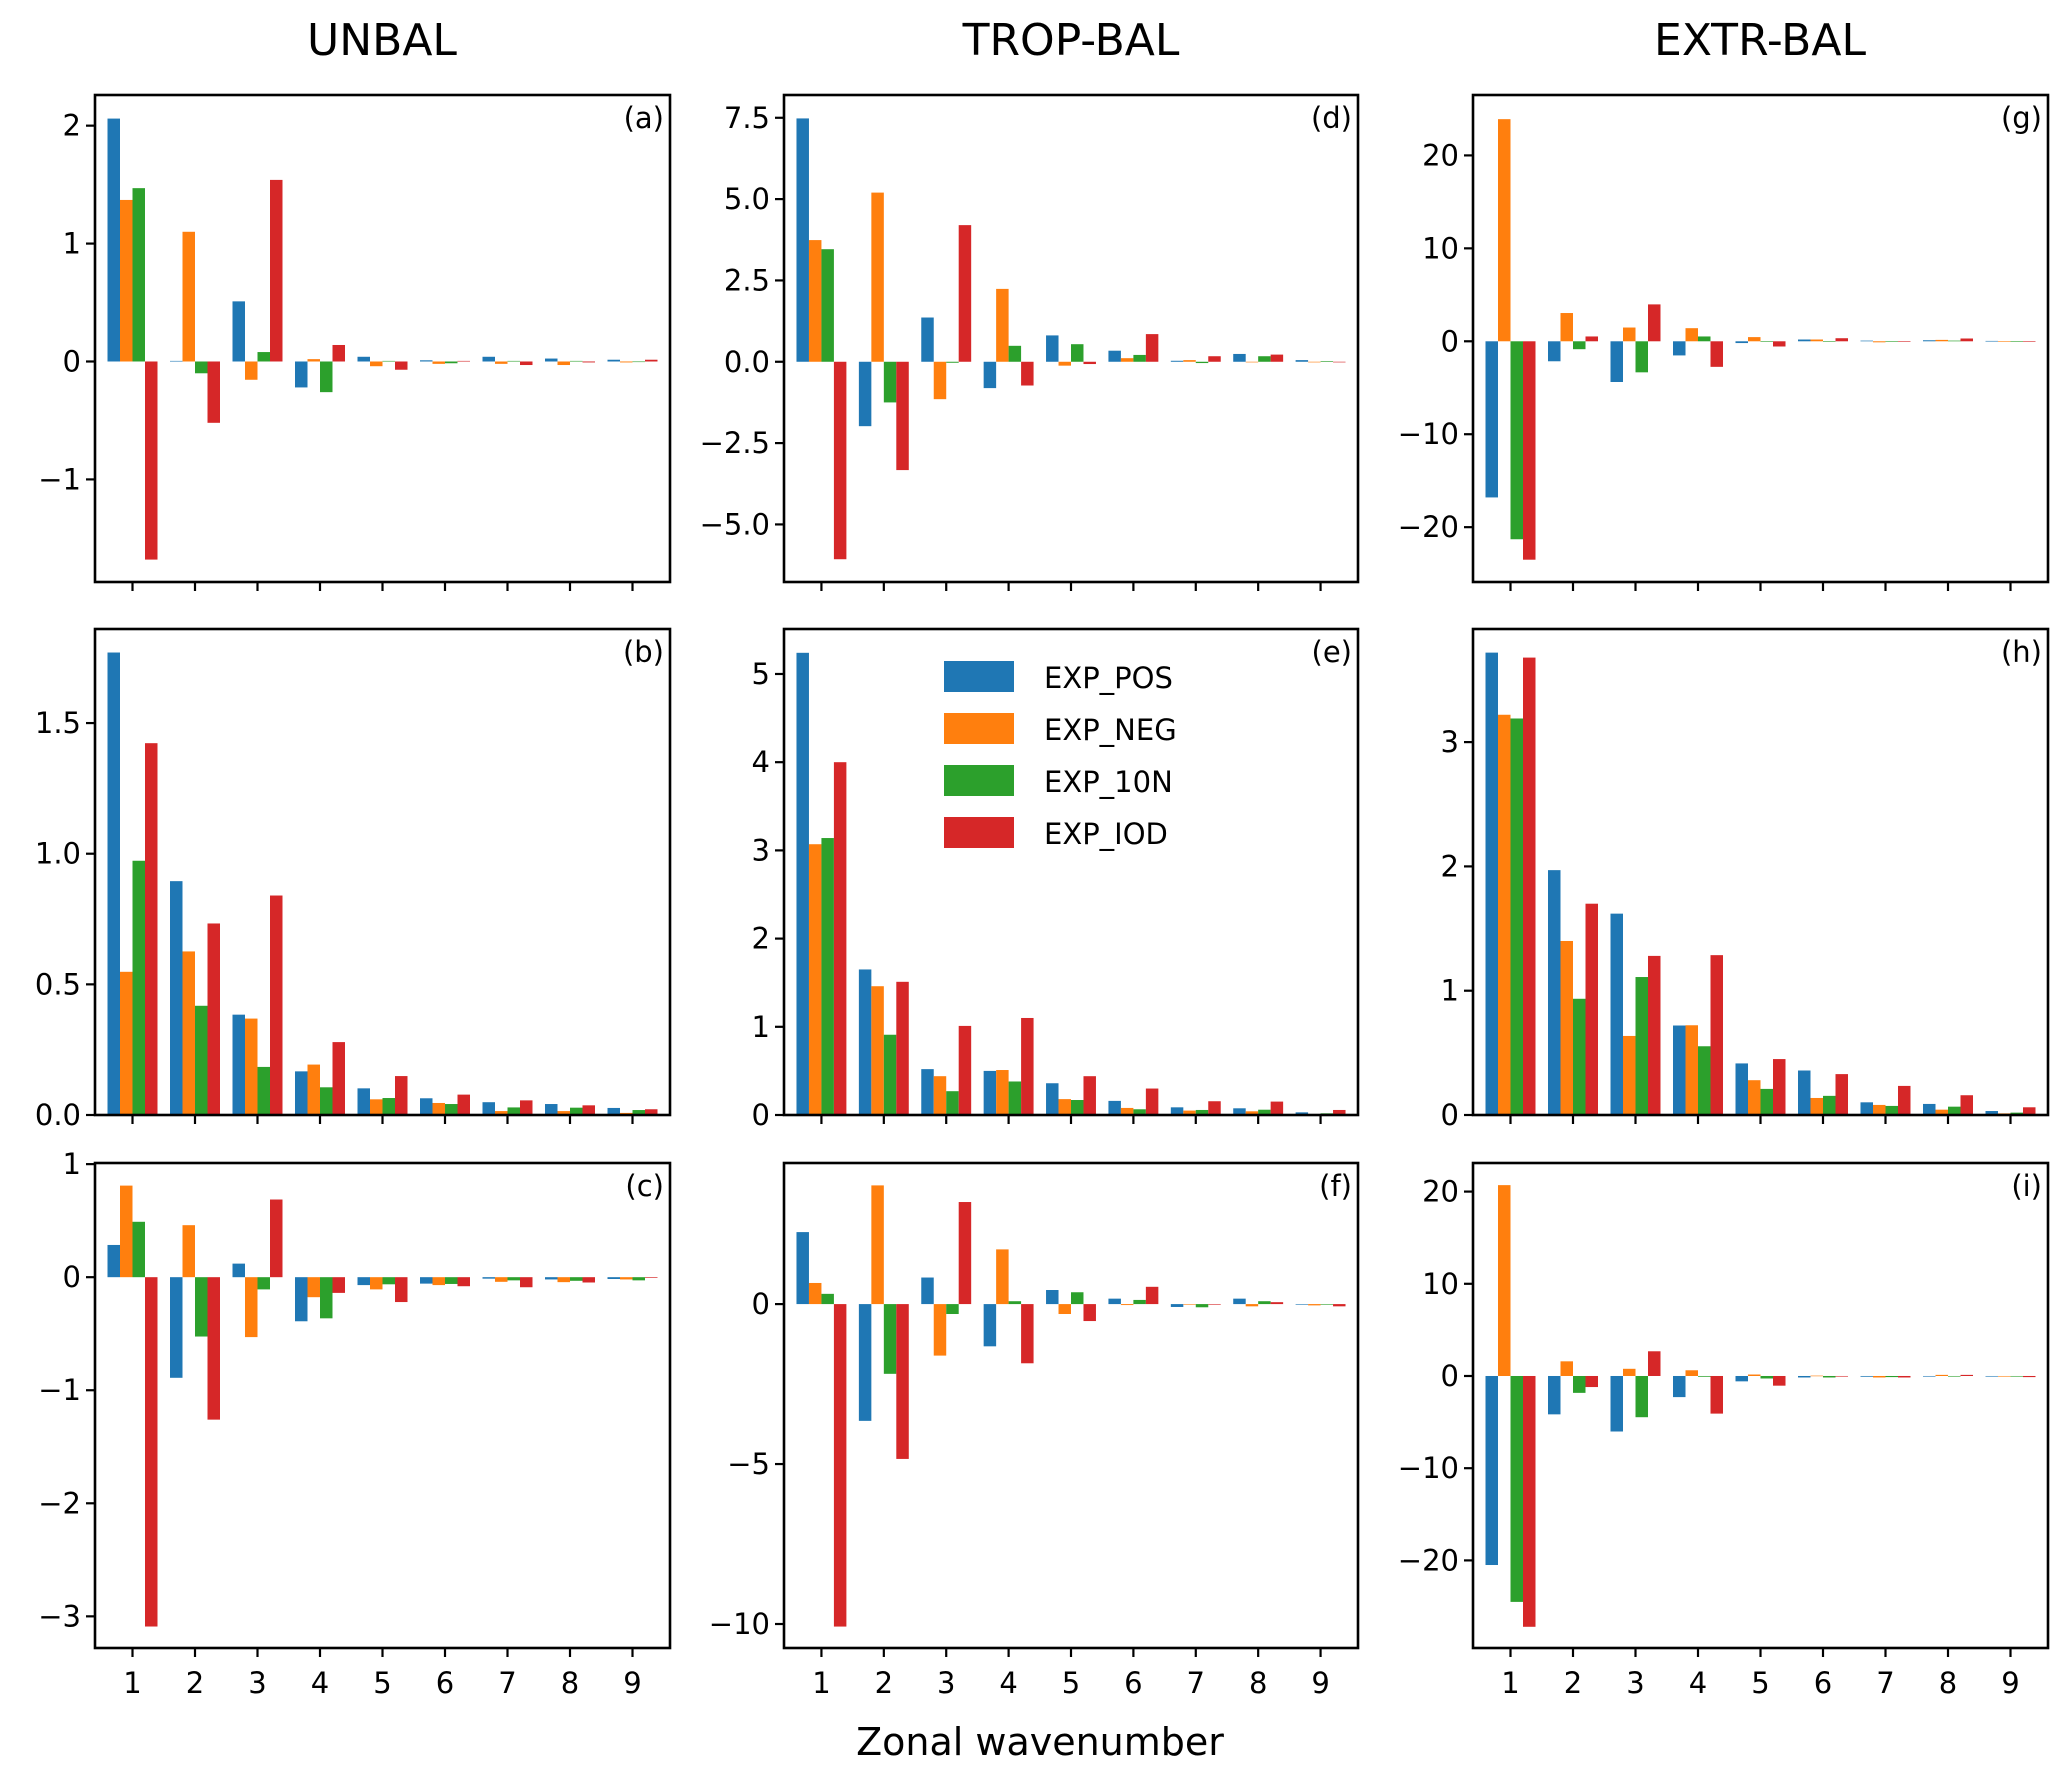 The image size is (2067, 1776). I want to click on bar-g-exp-pos-wn8, so click(1929, 341).